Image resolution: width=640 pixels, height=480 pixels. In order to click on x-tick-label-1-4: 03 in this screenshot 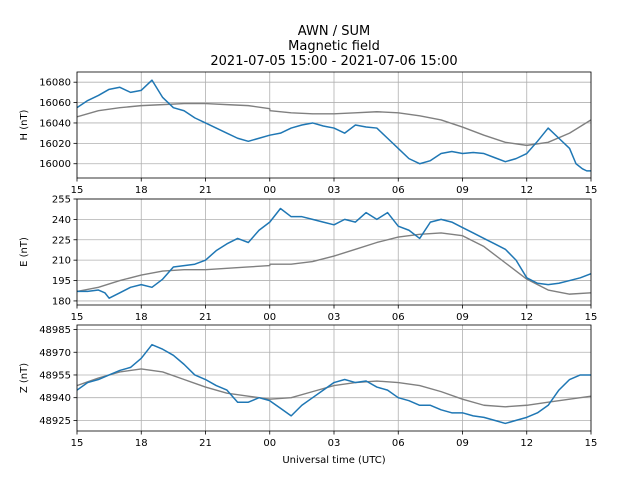, I will do `click(334, 317)`.